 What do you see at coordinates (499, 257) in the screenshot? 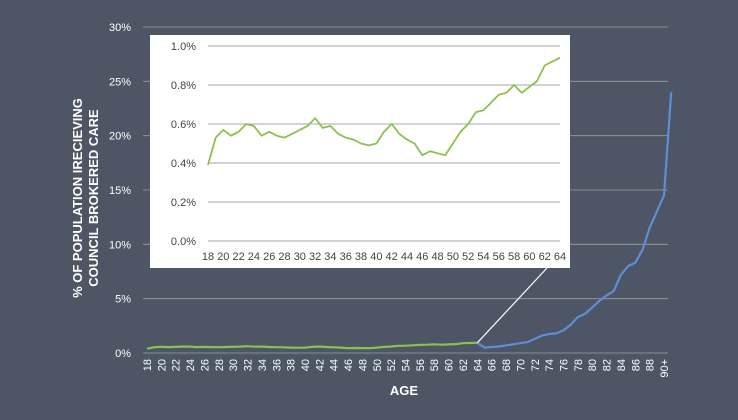
I see `inset-x-tick-label: 56` at bounding box center [499, 257].